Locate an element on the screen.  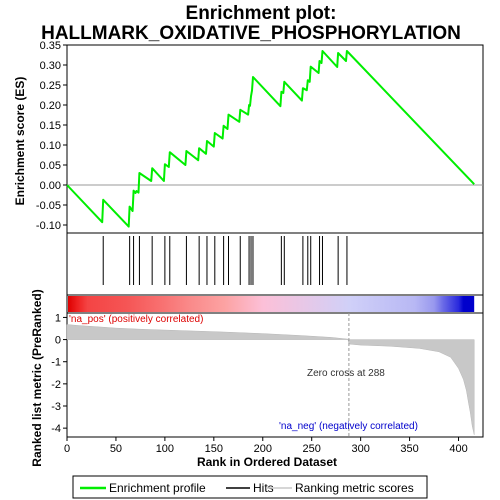
legend-label-hits: Hits is located at coordinates (263, 488).